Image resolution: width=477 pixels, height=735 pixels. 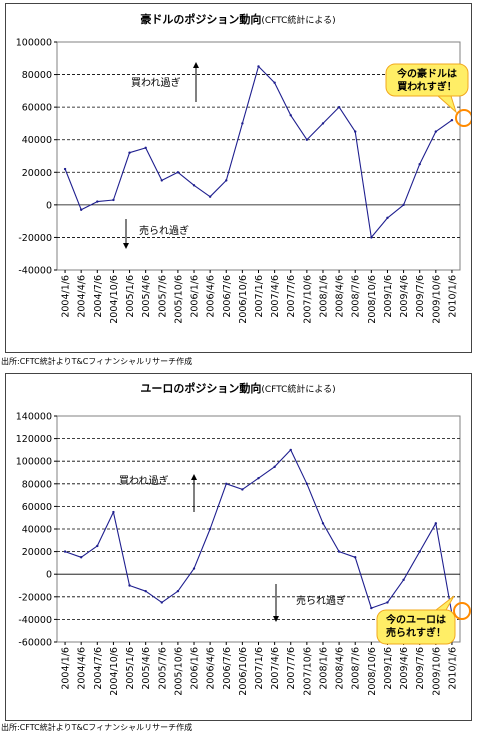 What do you see at coordinates (372, 299) in the screenshot?
I see `aud-x-tick-label: 2008/10/6` at bounding box center [372, 299].